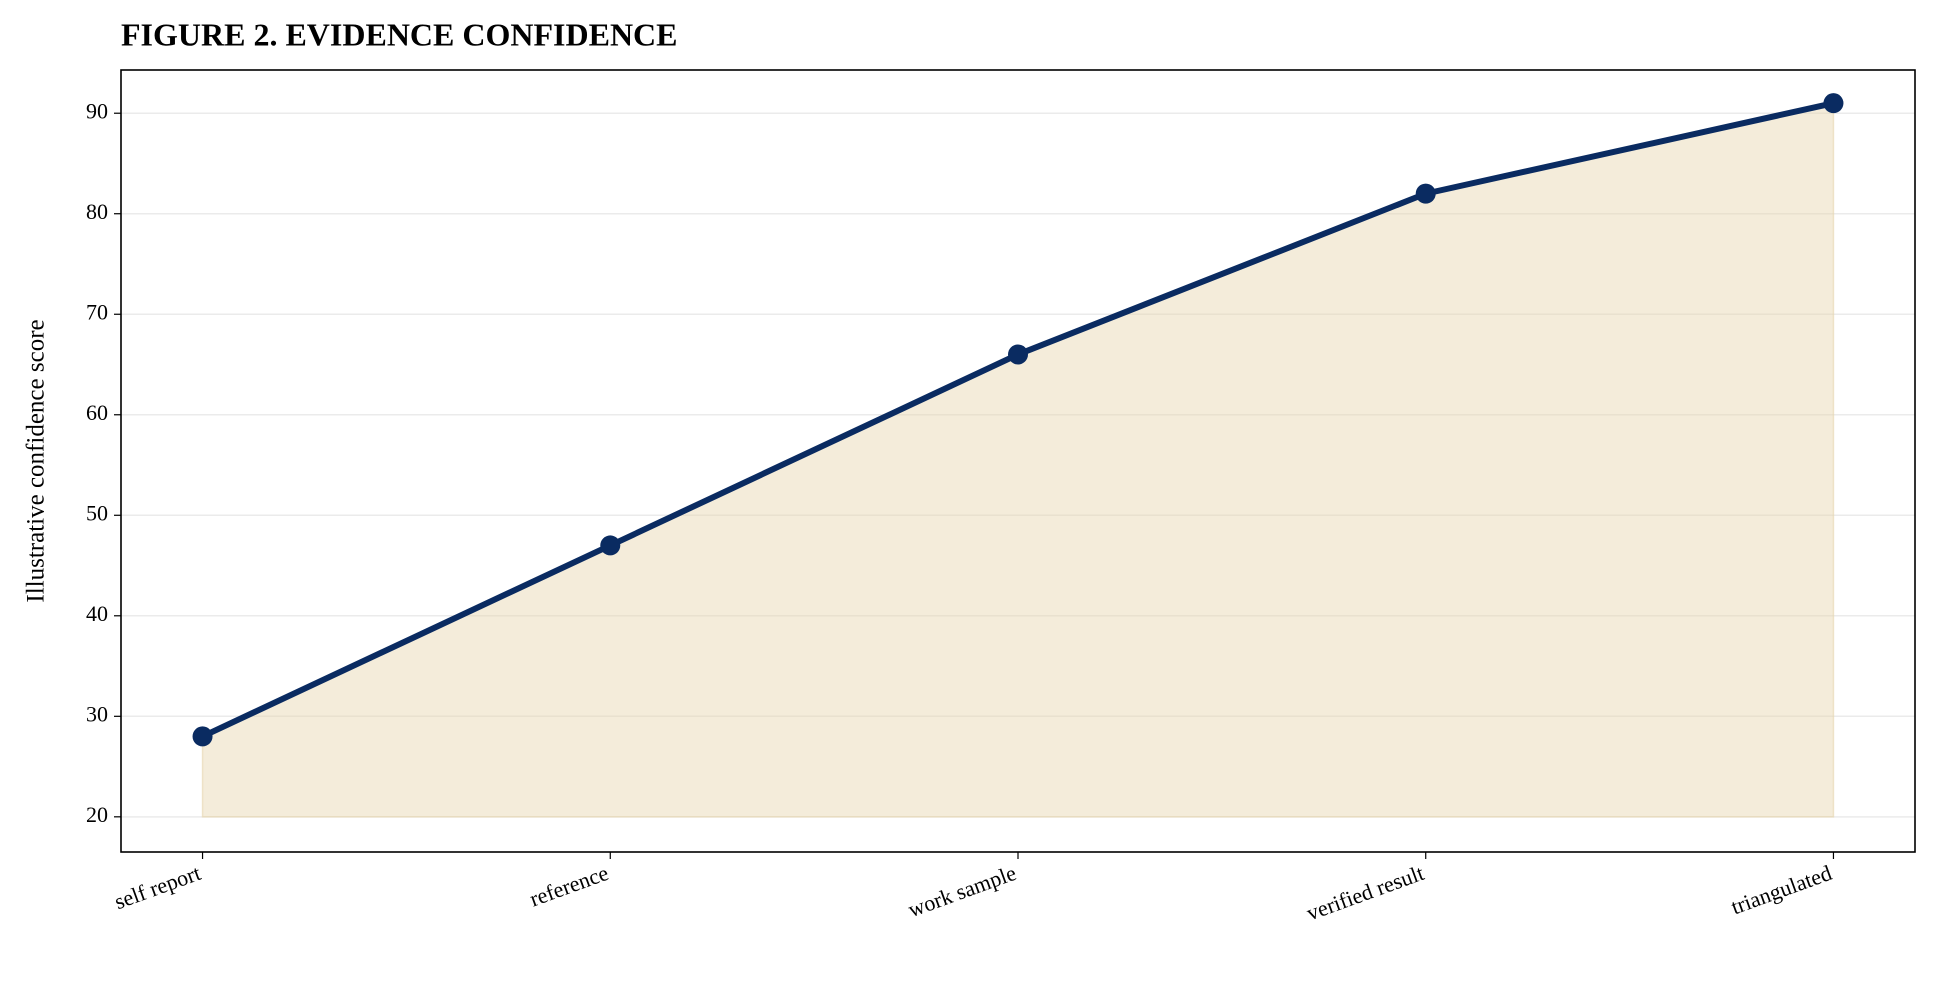 This screenshot has height=983, width=1940. Describe the element at coordinates (97, 814) in the screenshot. I see `y-tick-label: 20` at that location.